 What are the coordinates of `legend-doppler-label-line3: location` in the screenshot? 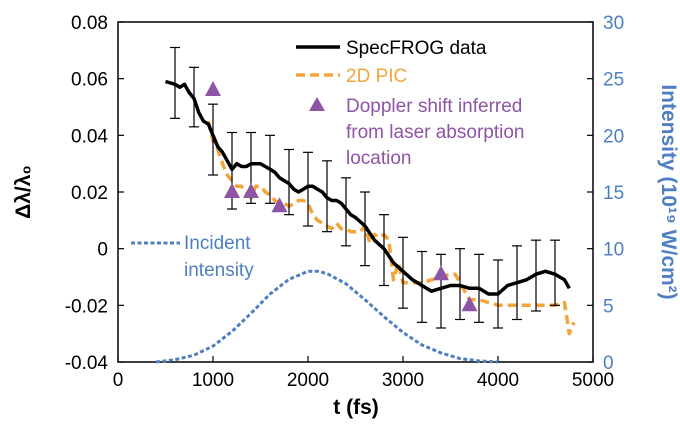 It's located at (379, 158).